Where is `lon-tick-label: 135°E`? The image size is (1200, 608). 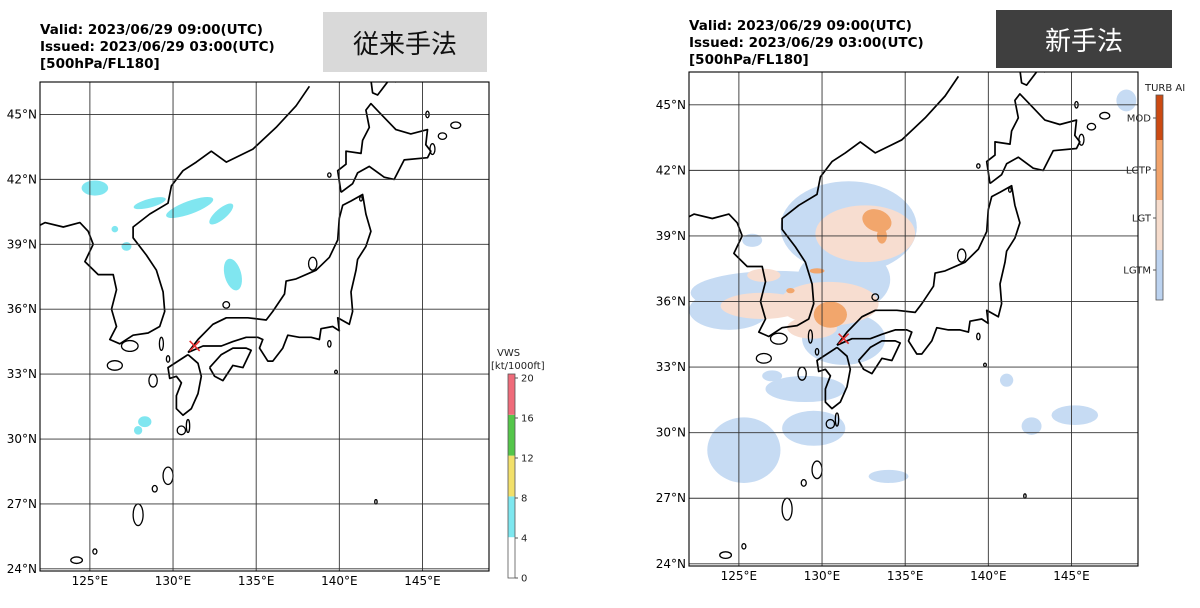
lon-tick-label: 135°E is located at coordinates (905, 576).